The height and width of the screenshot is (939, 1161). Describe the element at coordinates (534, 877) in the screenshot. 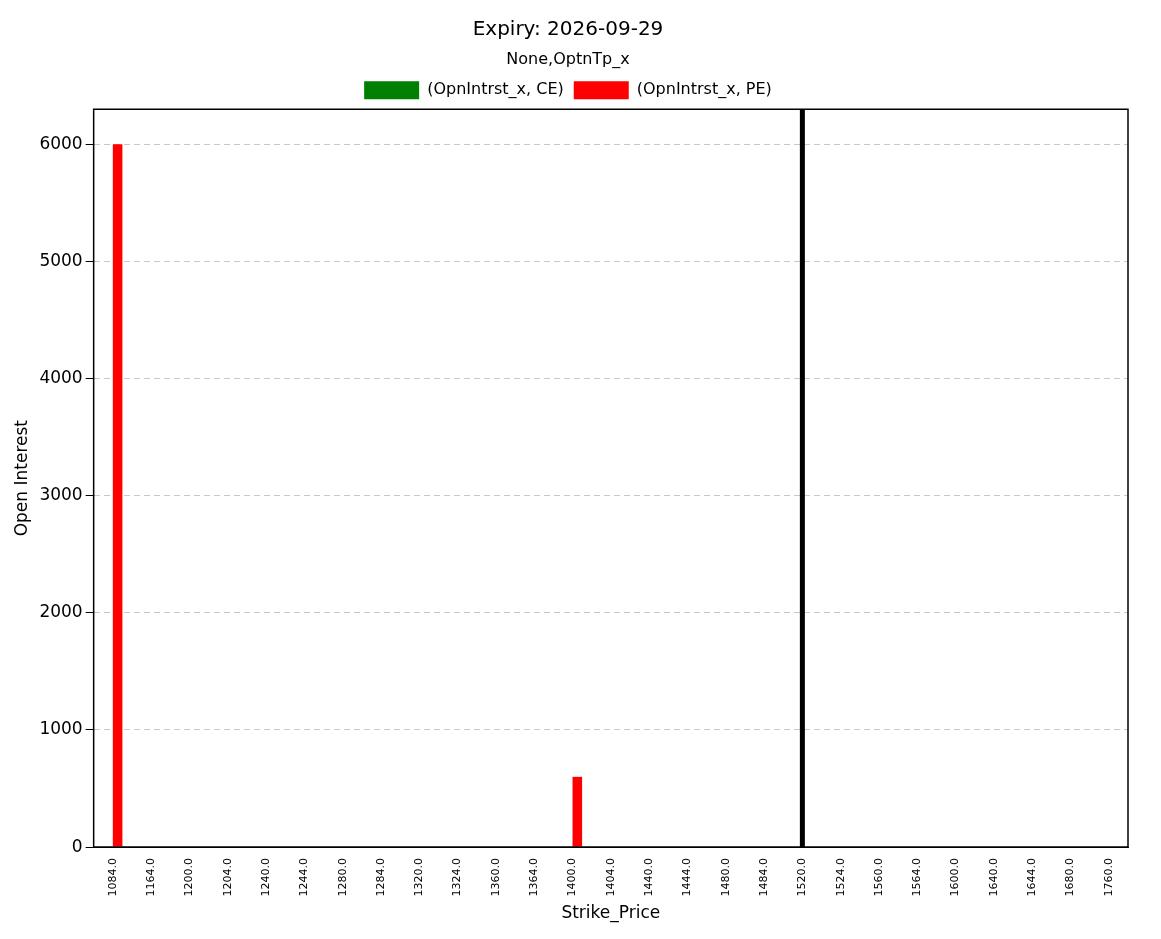

I see `x-tick-label: 1364.0` at that location.